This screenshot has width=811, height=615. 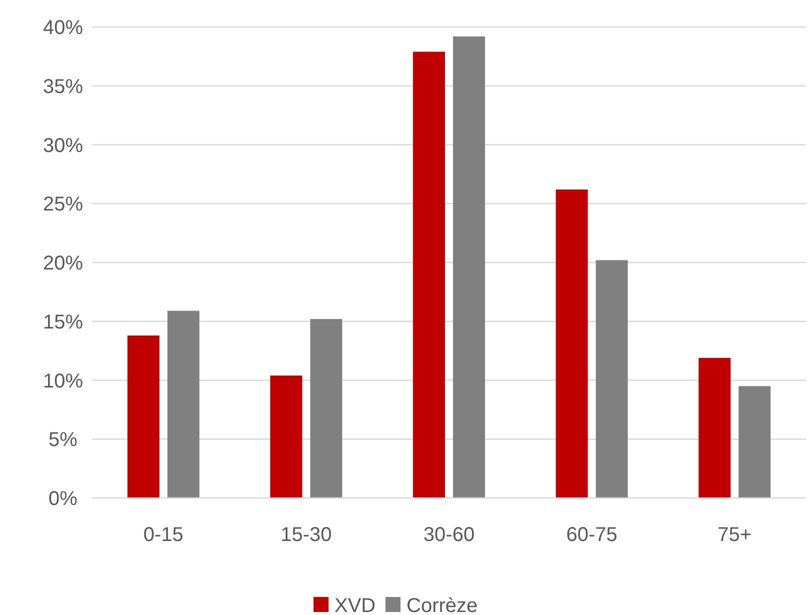 What do you see at coordinates (442, 605) in the screenshot?
I see `legend-label: Corrèze` at bounding box center [442, 605].